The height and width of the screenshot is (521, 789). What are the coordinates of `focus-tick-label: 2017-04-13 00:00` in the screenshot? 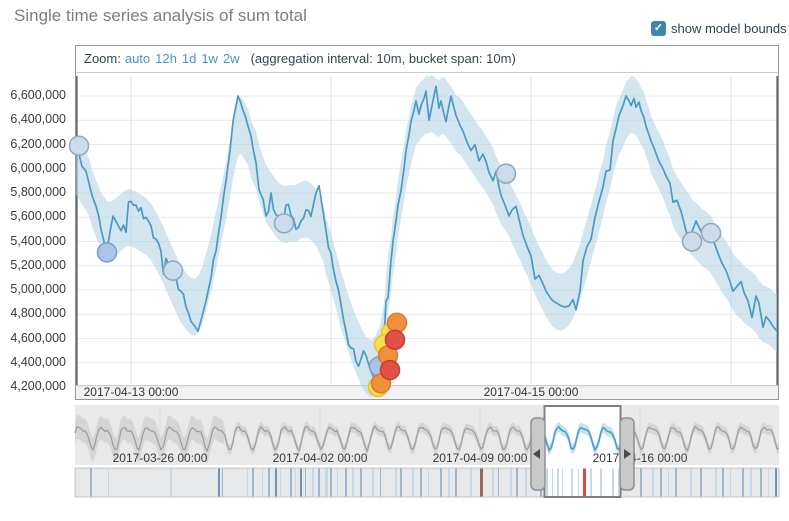 It's located at (131, 392).